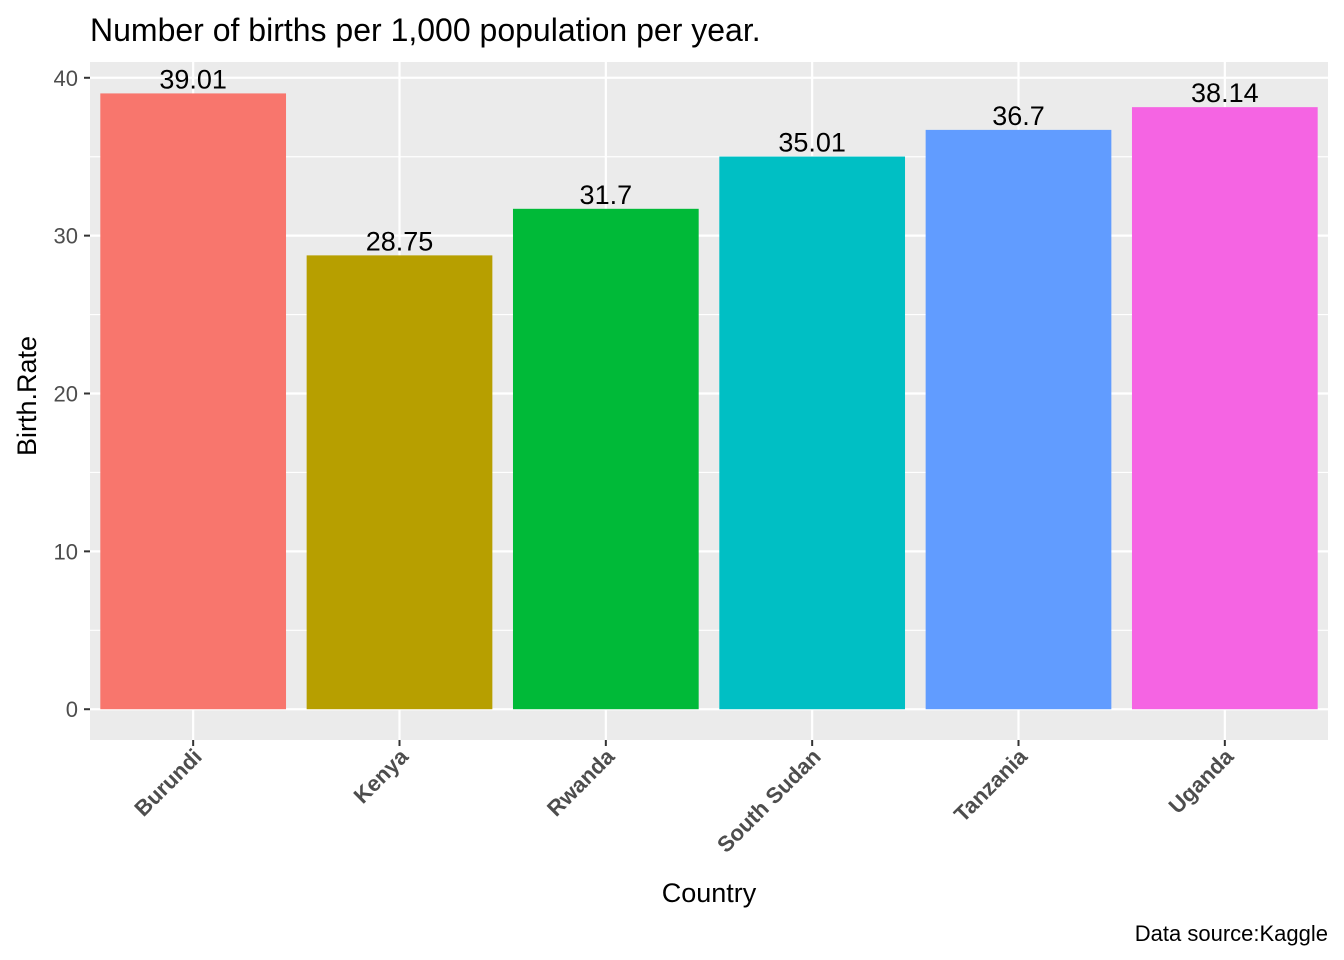  I want to click on data-label: 36.7, so click(1018, 116).